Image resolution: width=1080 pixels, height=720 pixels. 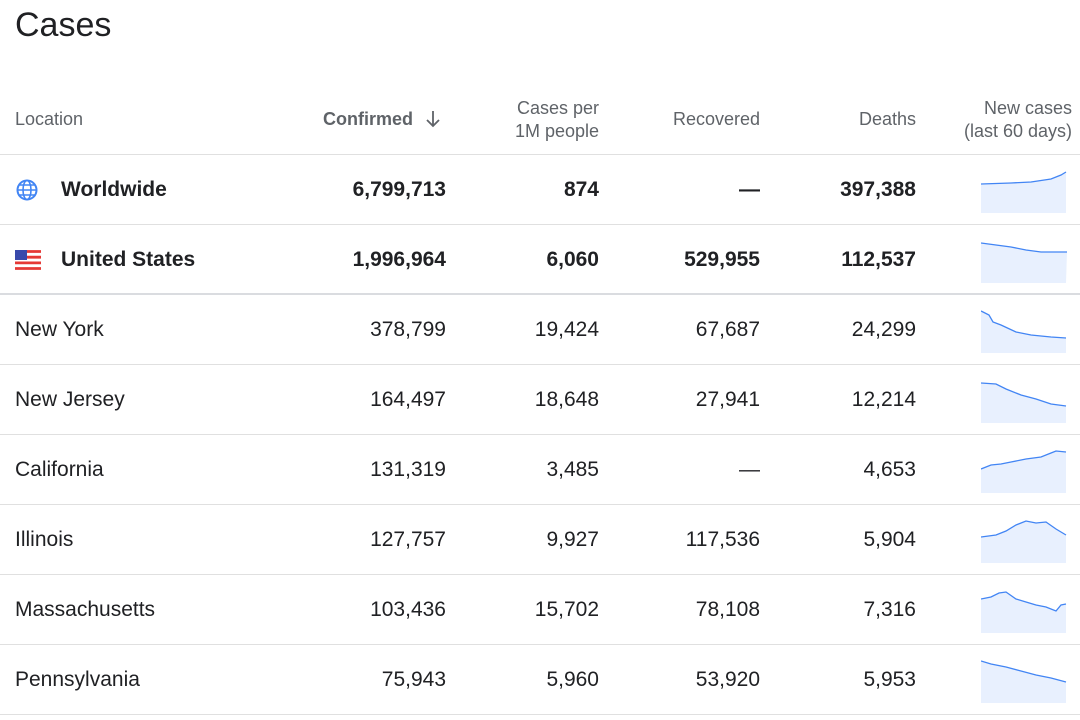 I want to click on cell-cases-per-1m: 15,702, so click(x=566, y=609).